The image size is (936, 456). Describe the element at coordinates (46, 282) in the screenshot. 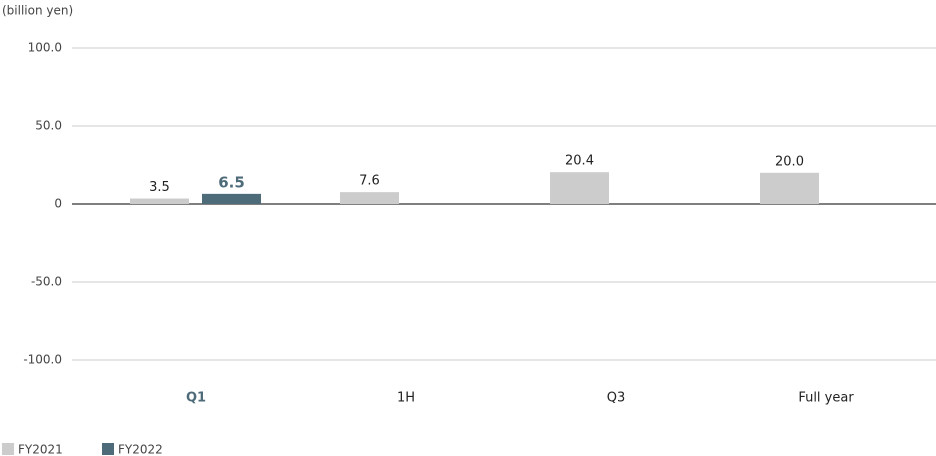

I see `y-tick-label: -50.0` at that location.